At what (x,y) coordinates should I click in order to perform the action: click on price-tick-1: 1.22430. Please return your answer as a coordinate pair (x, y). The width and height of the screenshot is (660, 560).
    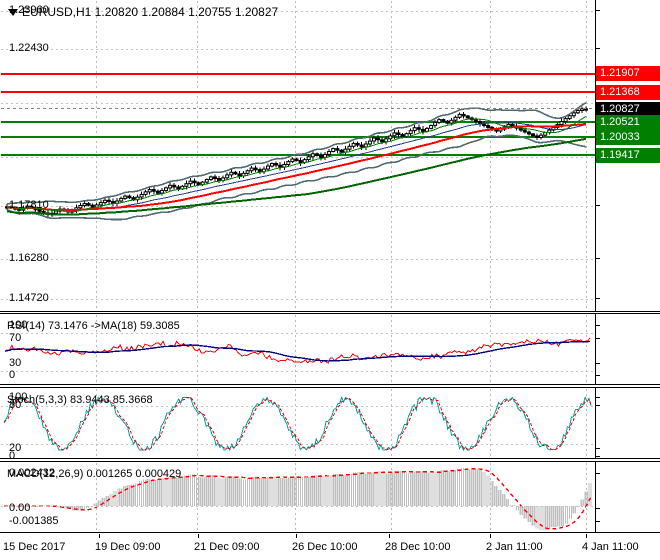
    Looking at the image, I should click on (29, 48).